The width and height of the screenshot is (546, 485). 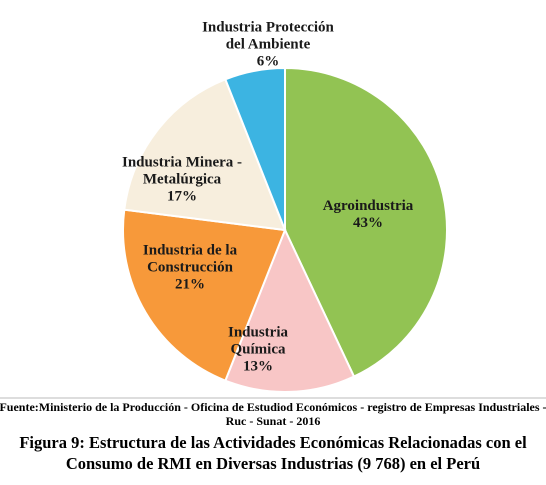 What do you see at coordinates (190, 259) in the screenshot?
I see `category-label: Industria de la Construcción` at bounding box center [190, 259].